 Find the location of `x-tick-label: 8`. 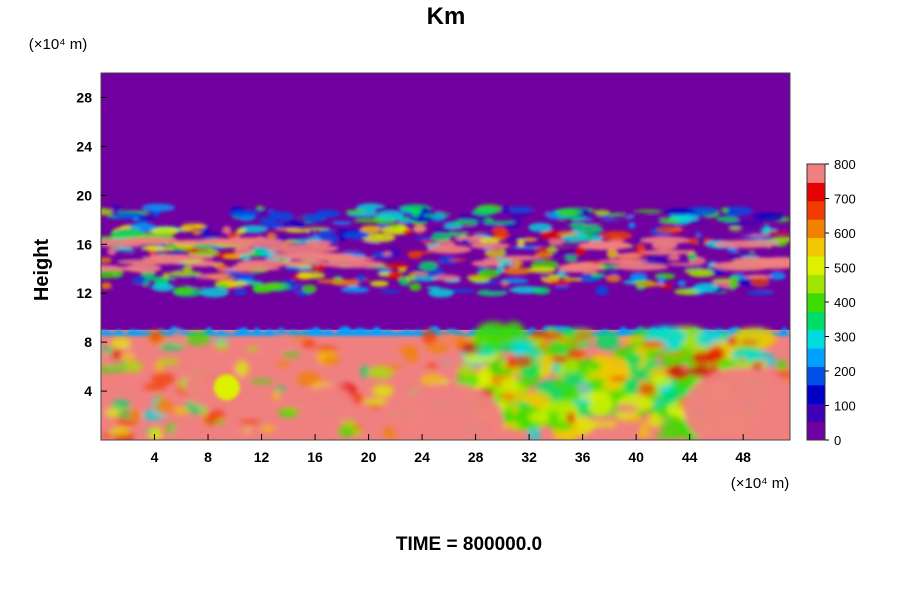

x-tick-label: 8 is located at coordinates (208, 457).